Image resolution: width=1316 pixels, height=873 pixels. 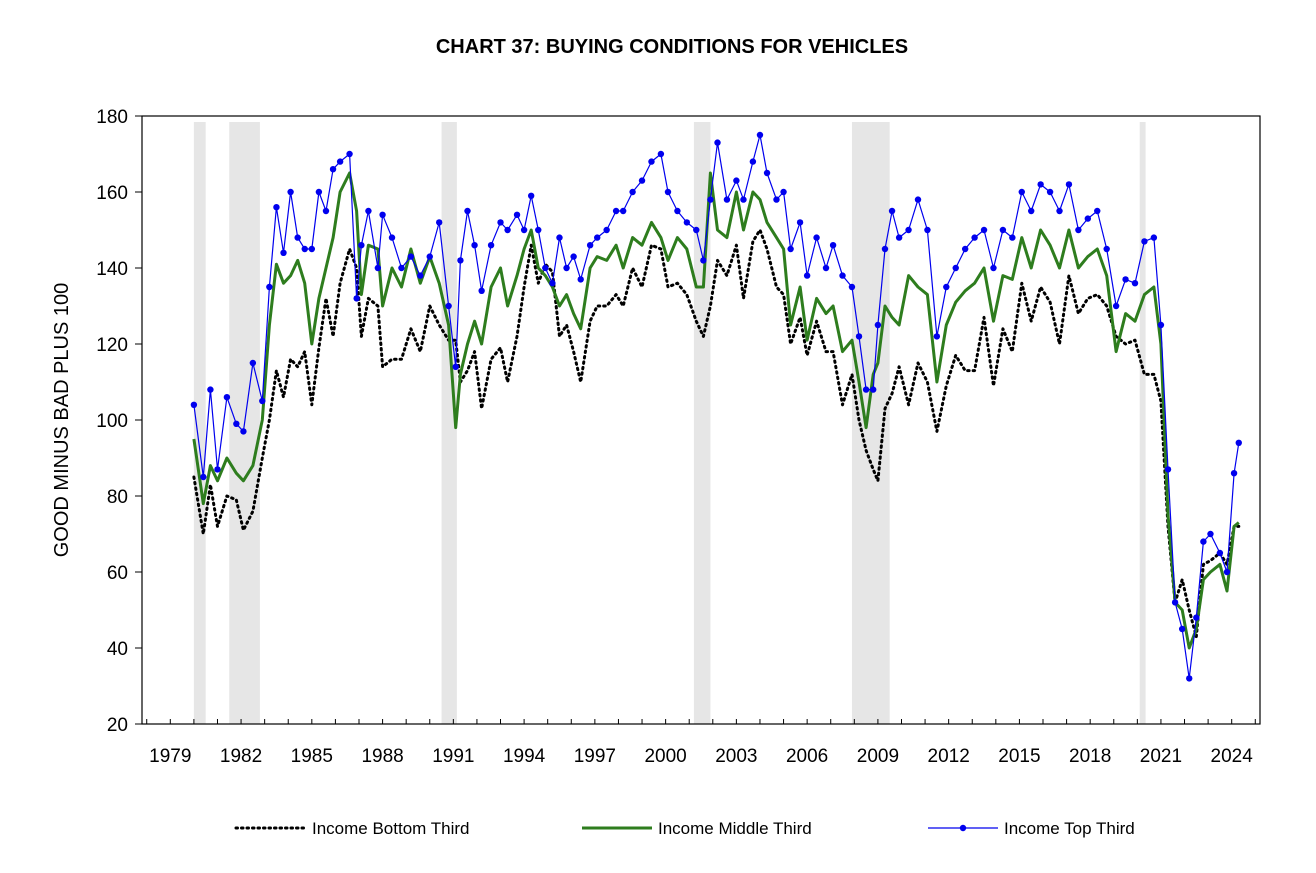 What do you see at coordinates (949, 756) in the screenshot?
I see `x-tick-label-2012: 2012` at bounding box center [949, 756].